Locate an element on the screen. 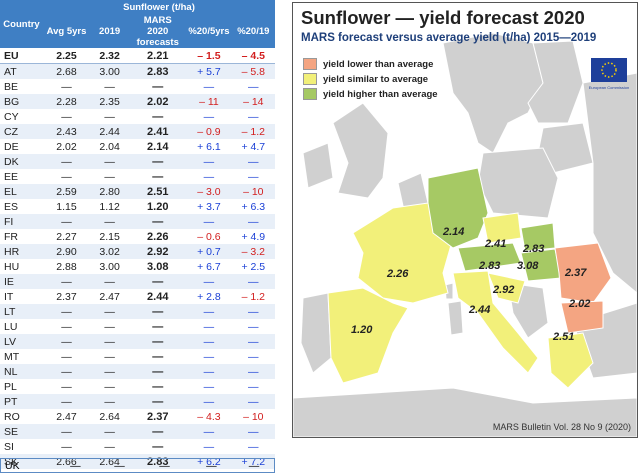 Image resolution: width=640 pixels, height=475 pixels. country-es is located at coordinates (368, 335).